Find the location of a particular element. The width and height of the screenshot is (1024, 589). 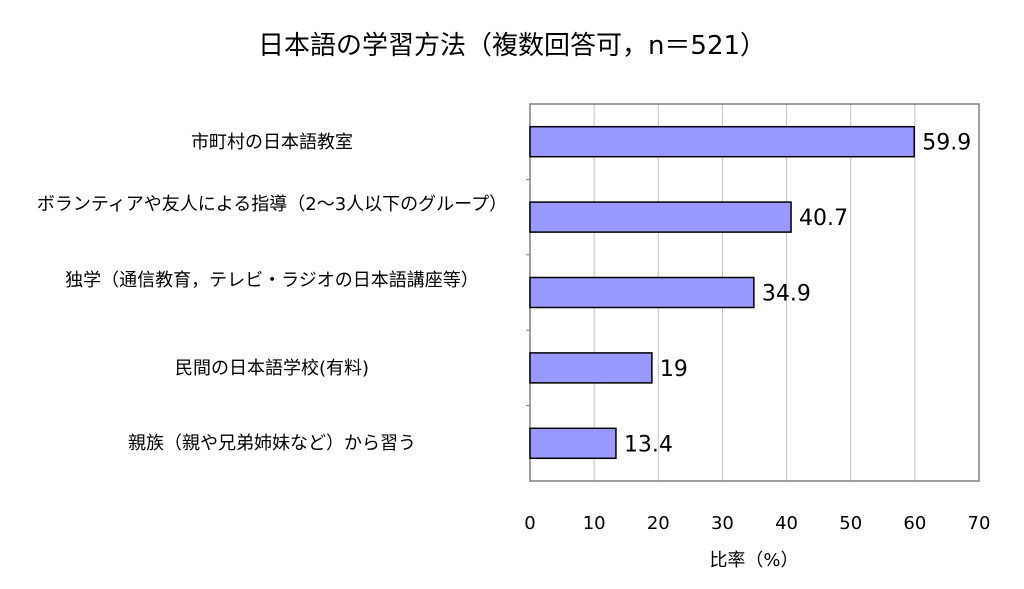

category-label: ボランティアや友人による指導（2～3人以下のグループ） is located at coordinates (272, 204).